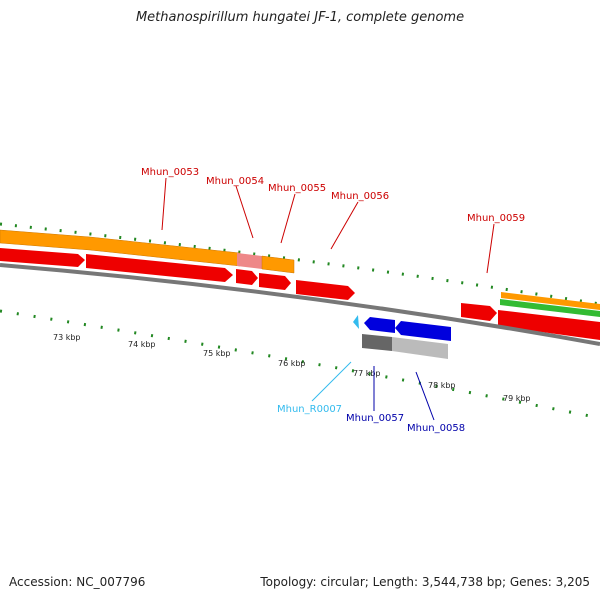  What do you see at coordinates (367, 373) in the screenshot?
I see `tick-label-77: 77 kbp` at bounding box center [367, 373].